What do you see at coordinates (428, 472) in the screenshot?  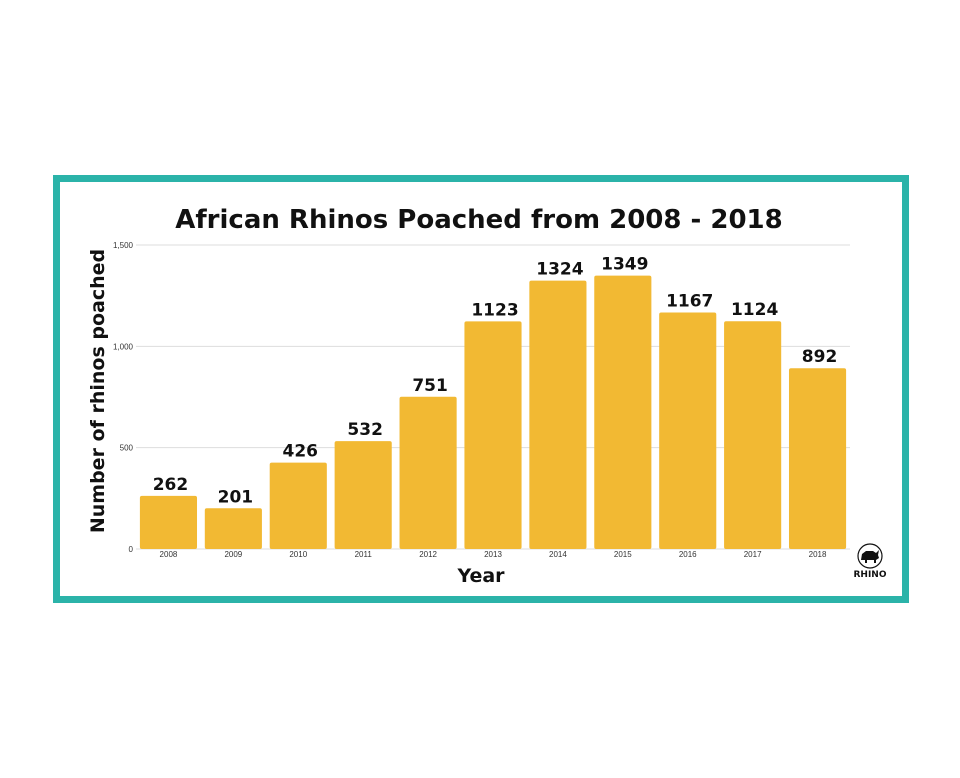 I see `bar-2012` at bounding box center [428, 472].